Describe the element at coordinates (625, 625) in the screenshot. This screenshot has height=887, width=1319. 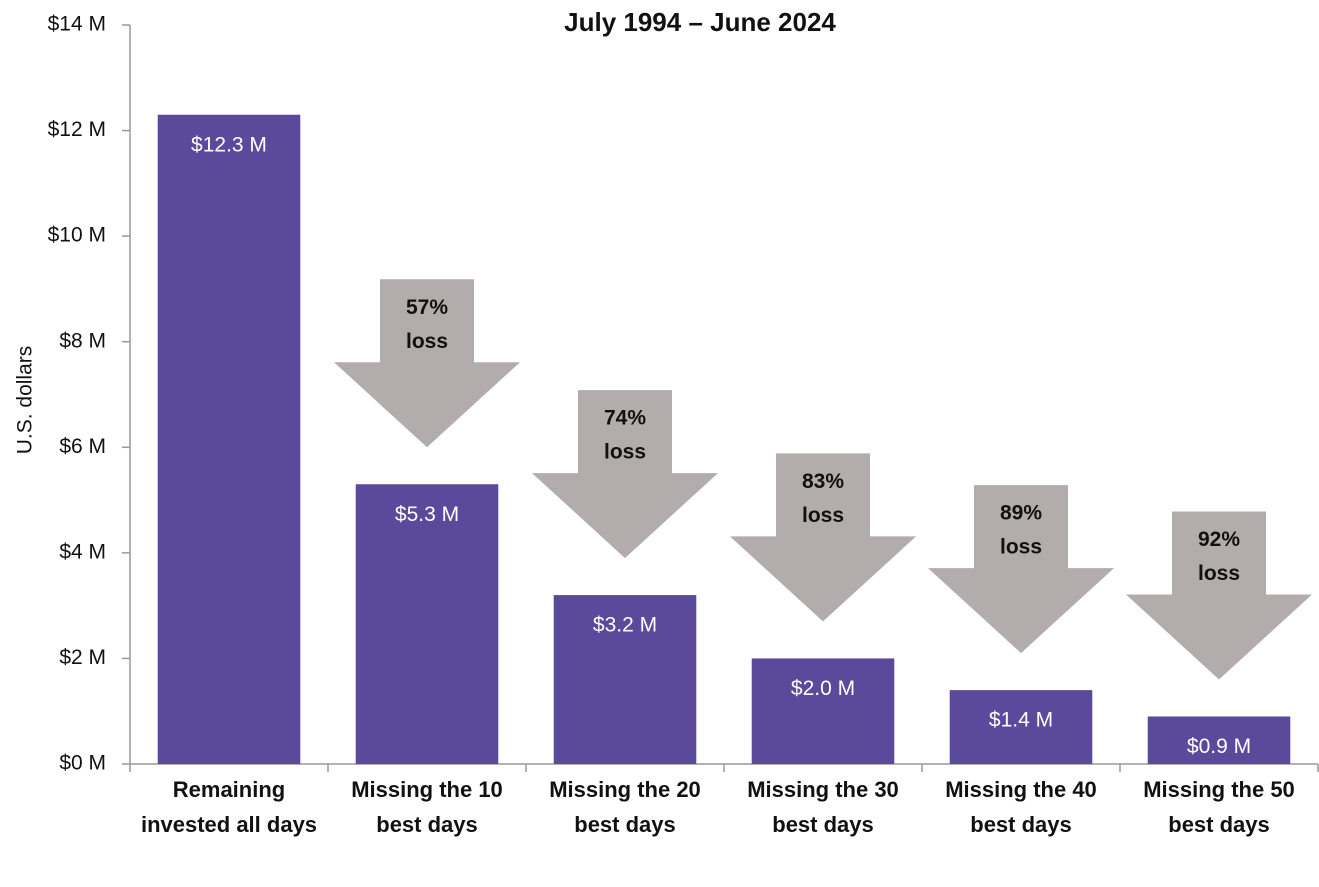
I see `value-label: $3.2 M` at that location.